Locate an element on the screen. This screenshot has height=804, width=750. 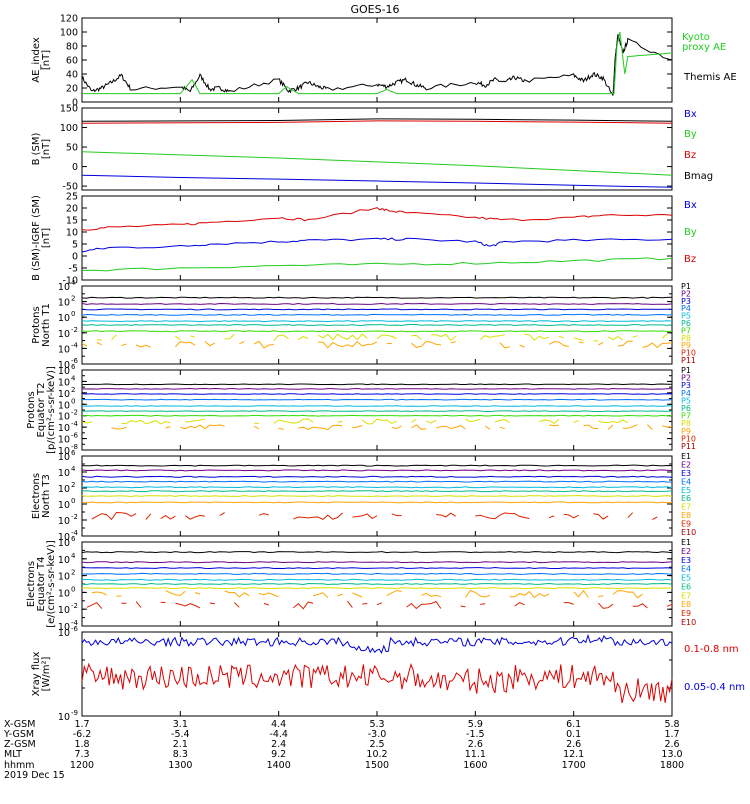
channel-line-p9 is located at coordinates (392, 427).